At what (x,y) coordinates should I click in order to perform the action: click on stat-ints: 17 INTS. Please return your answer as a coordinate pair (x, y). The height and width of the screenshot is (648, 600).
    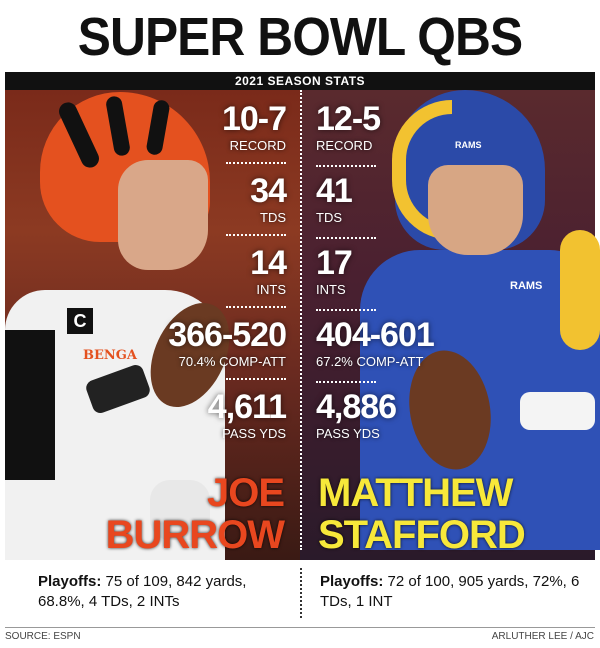
    Looking at the image, I should click on (396, 280).